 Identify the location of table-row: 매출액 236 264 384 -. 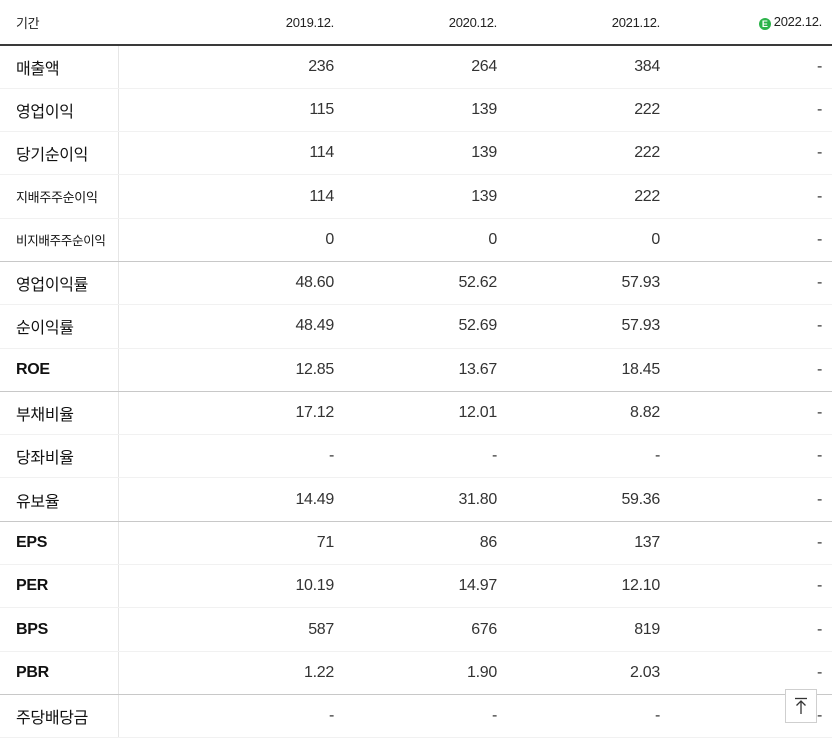
(416, 67).